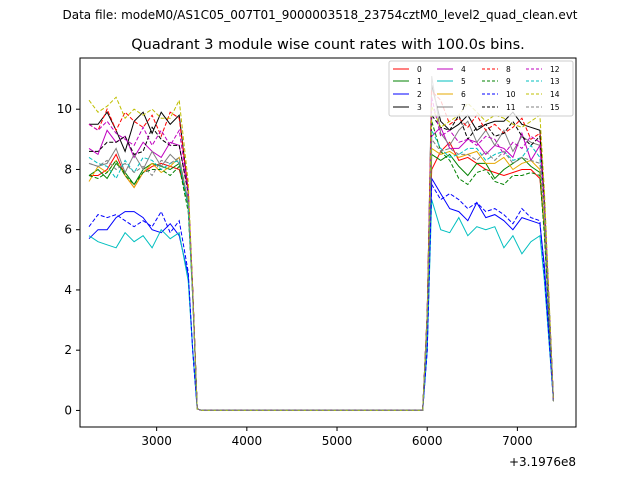 This screenshot has width=640, height=480. Describe the element at coordinates (555, 107) in the screenshot. I see `legend-label-15: 15` at that location.